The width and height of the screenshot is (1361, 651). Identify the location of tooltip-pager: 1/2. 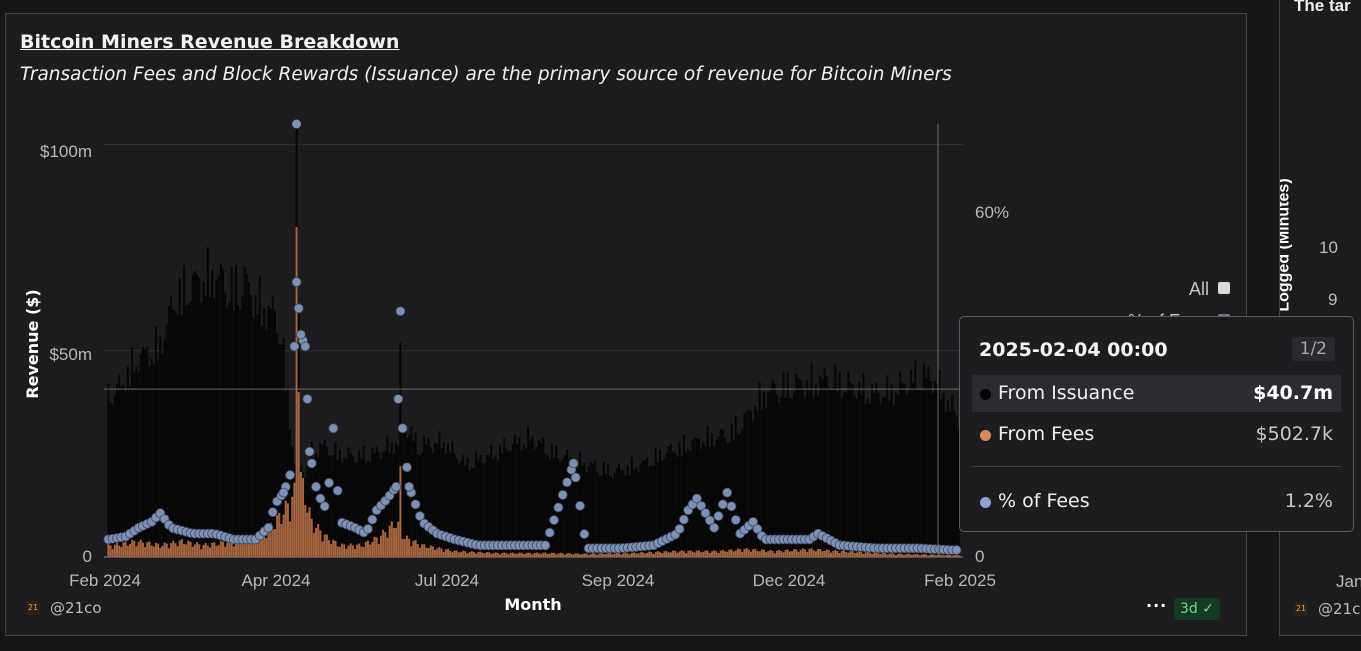
(1313, 349).